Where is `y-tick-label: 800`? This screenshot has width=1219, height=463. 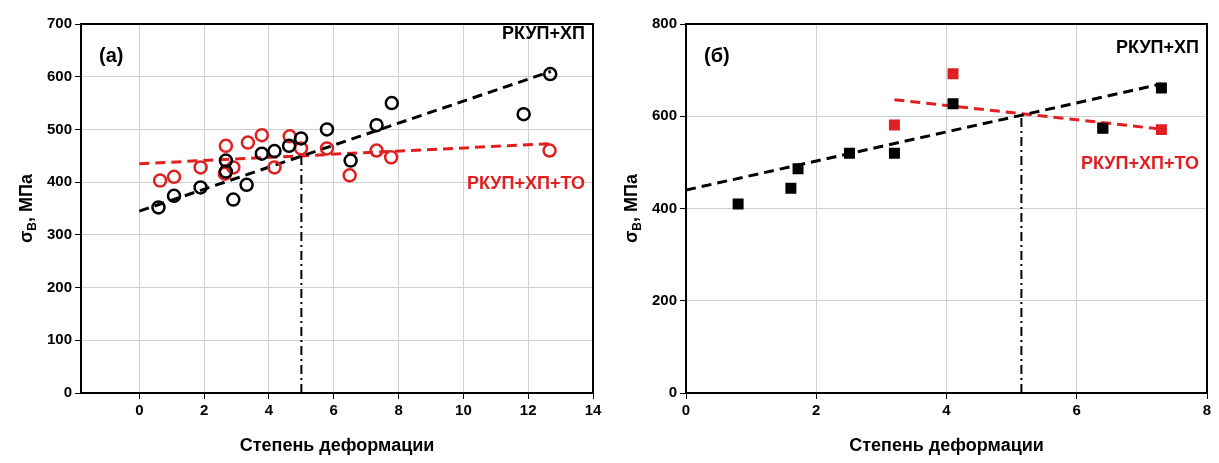
y-tick-label: 800 is located at coordinates (665, 23).